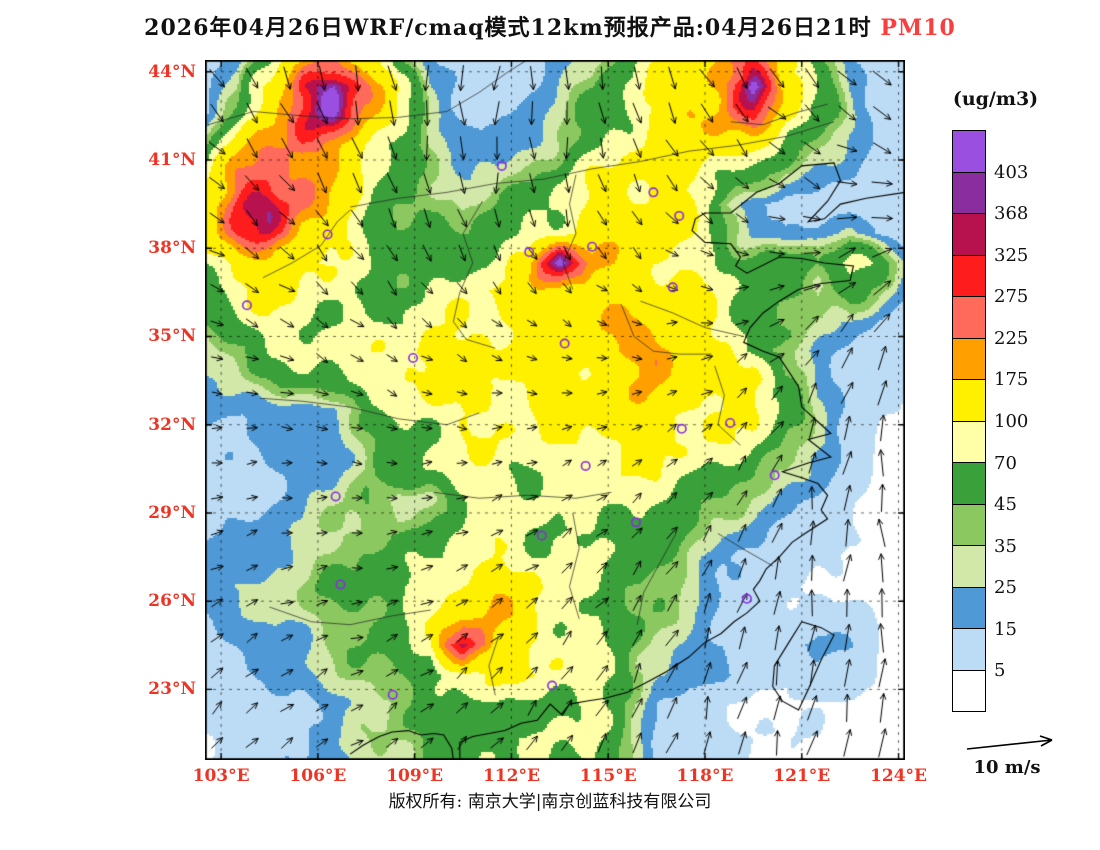 The height and width of the screenshot is (850, 1100). What do you see at coordinates (172, 160) in the screenshot?
I see `lat-tick-label: 41°N` at bounding box center [172, 160].